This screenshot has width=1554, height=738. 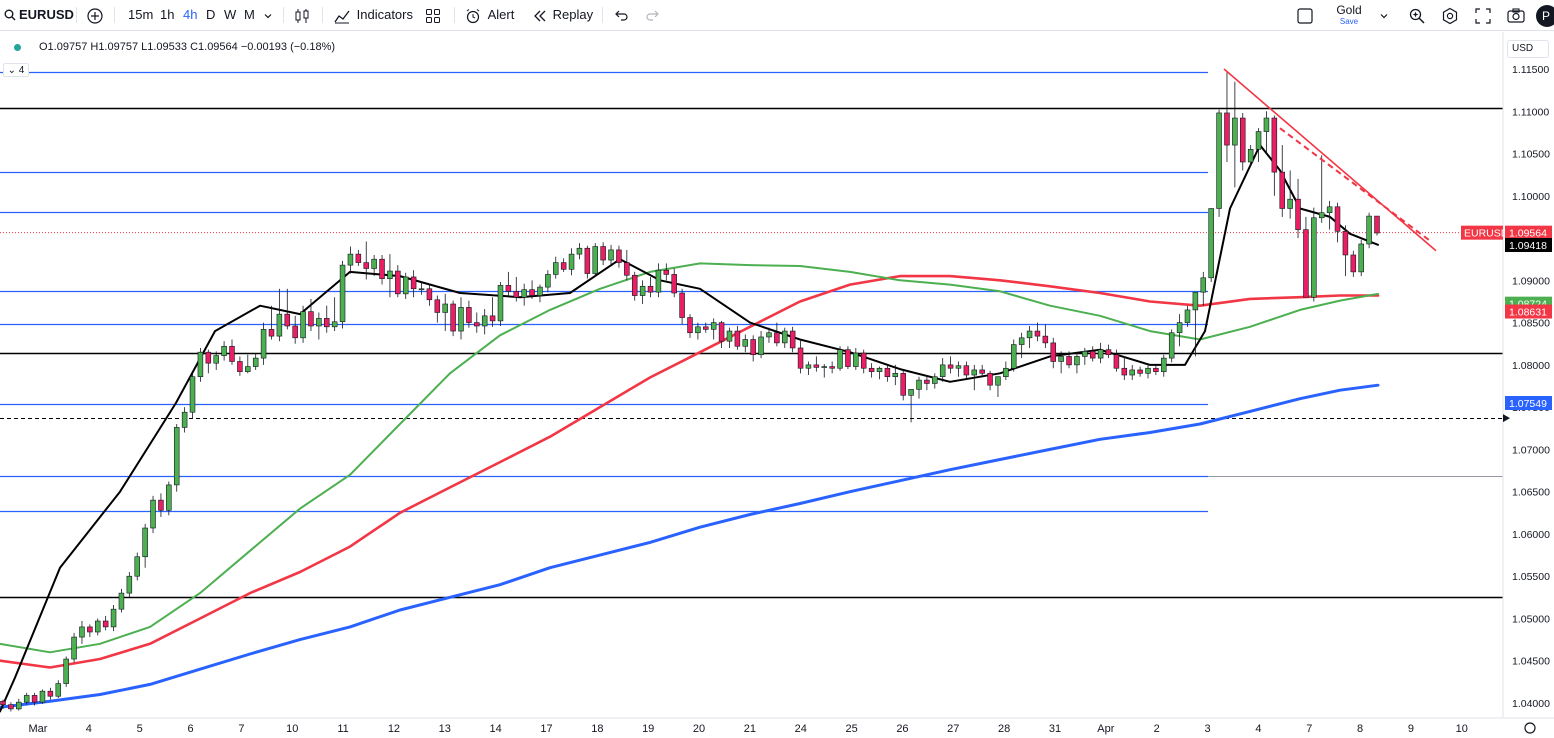 I want to click on undo-button, so click(x=621, y=15).